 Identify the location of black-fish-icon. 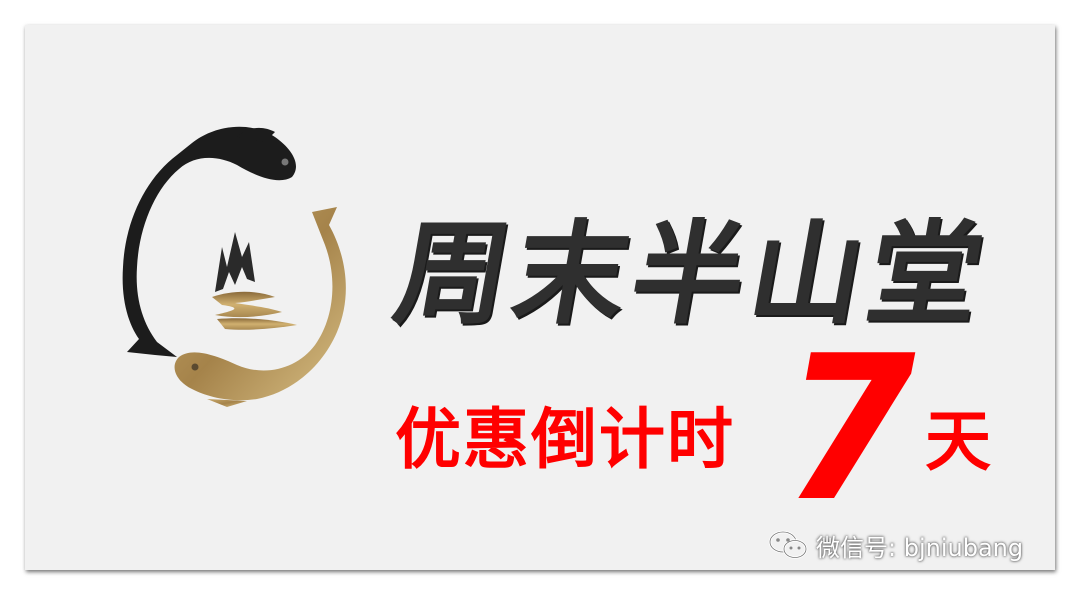
(209, 241).